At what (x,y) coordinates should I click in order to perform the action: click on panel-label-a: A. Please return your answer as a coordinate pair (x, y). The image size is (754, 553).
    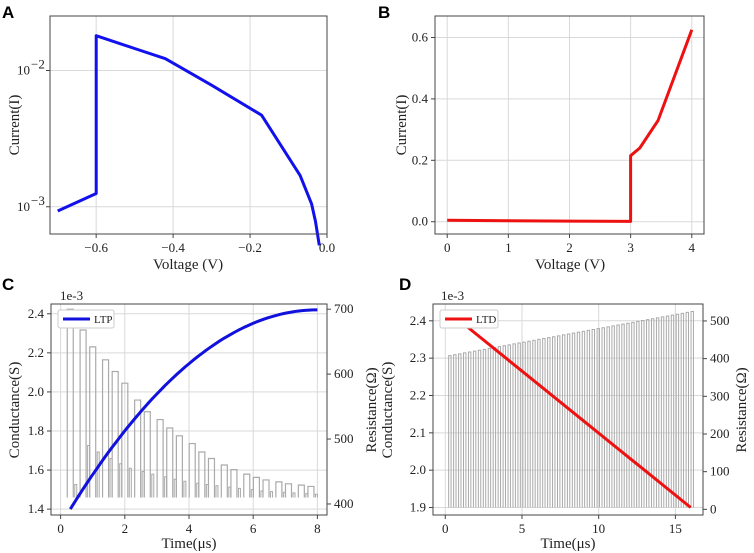
    Looking at the image, I should click on (8, 12).